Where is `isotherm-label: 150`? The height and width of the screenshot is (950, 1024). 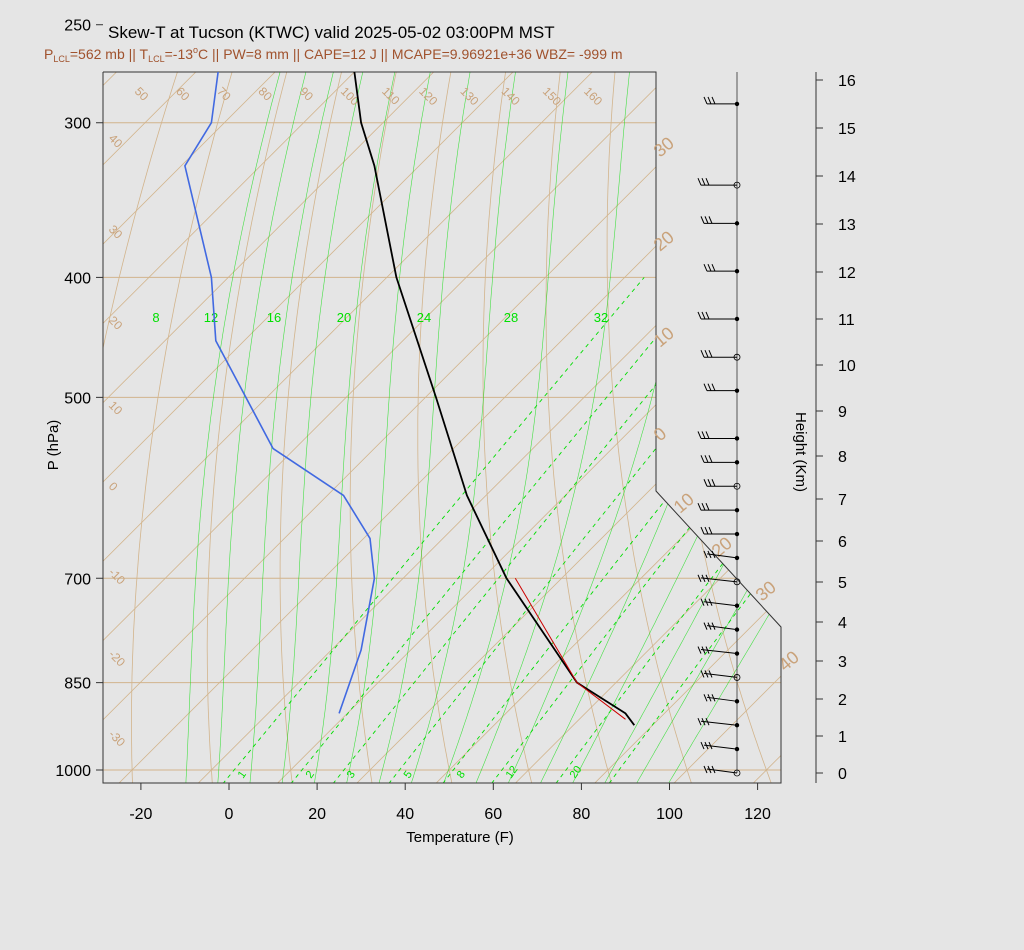
isotherm-label: 150 is located at coordinates (552, 96).